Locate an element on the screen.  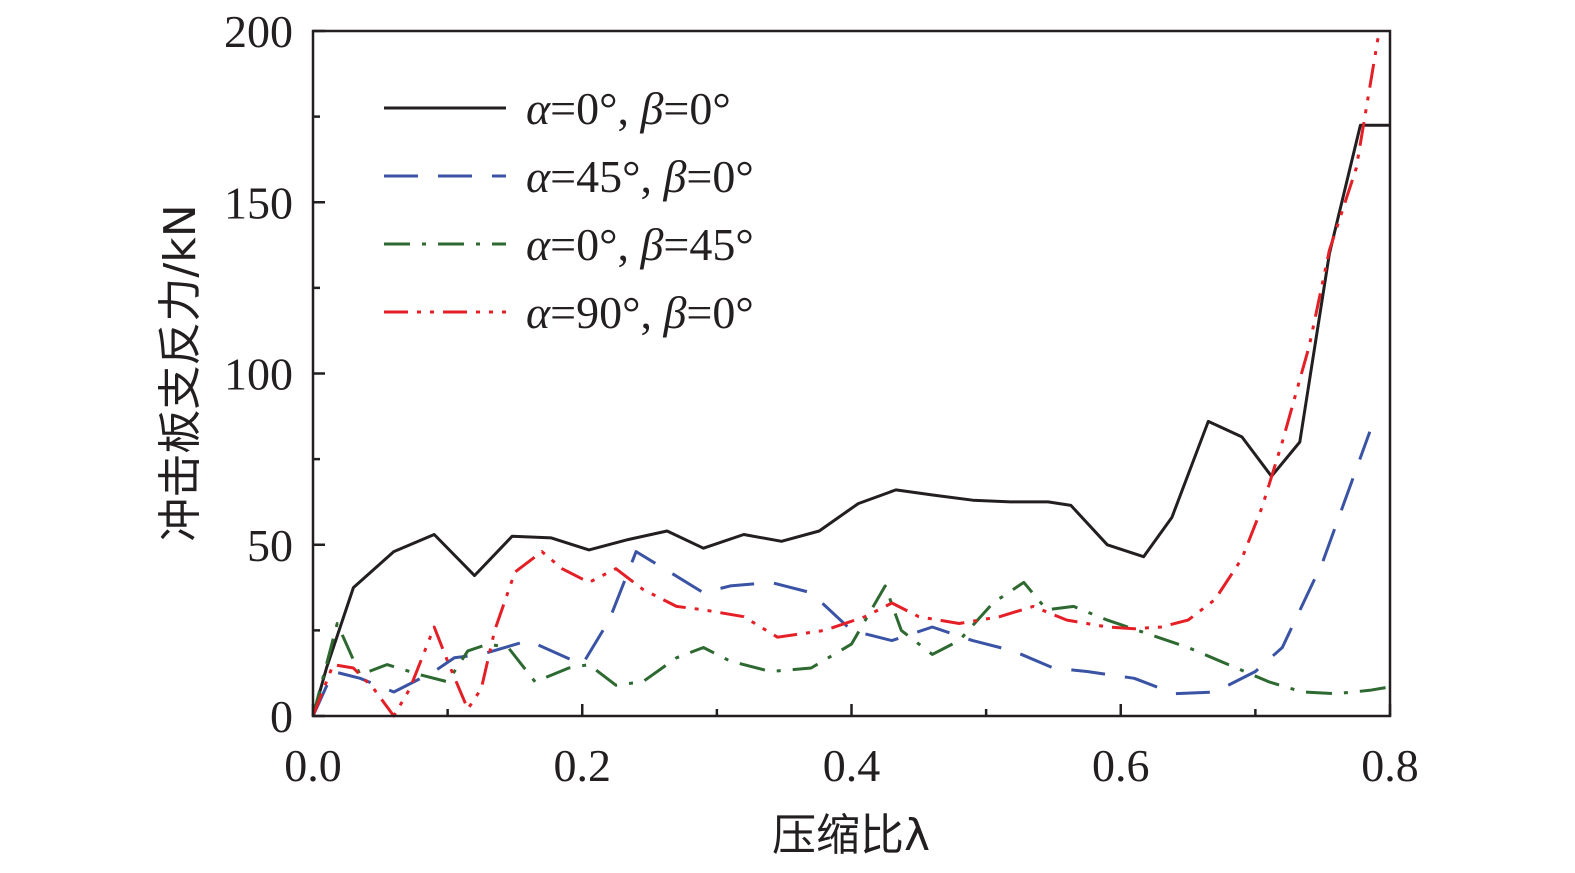
legend-label-2: α=45°, β=0° is located at coordinates (640, 176).